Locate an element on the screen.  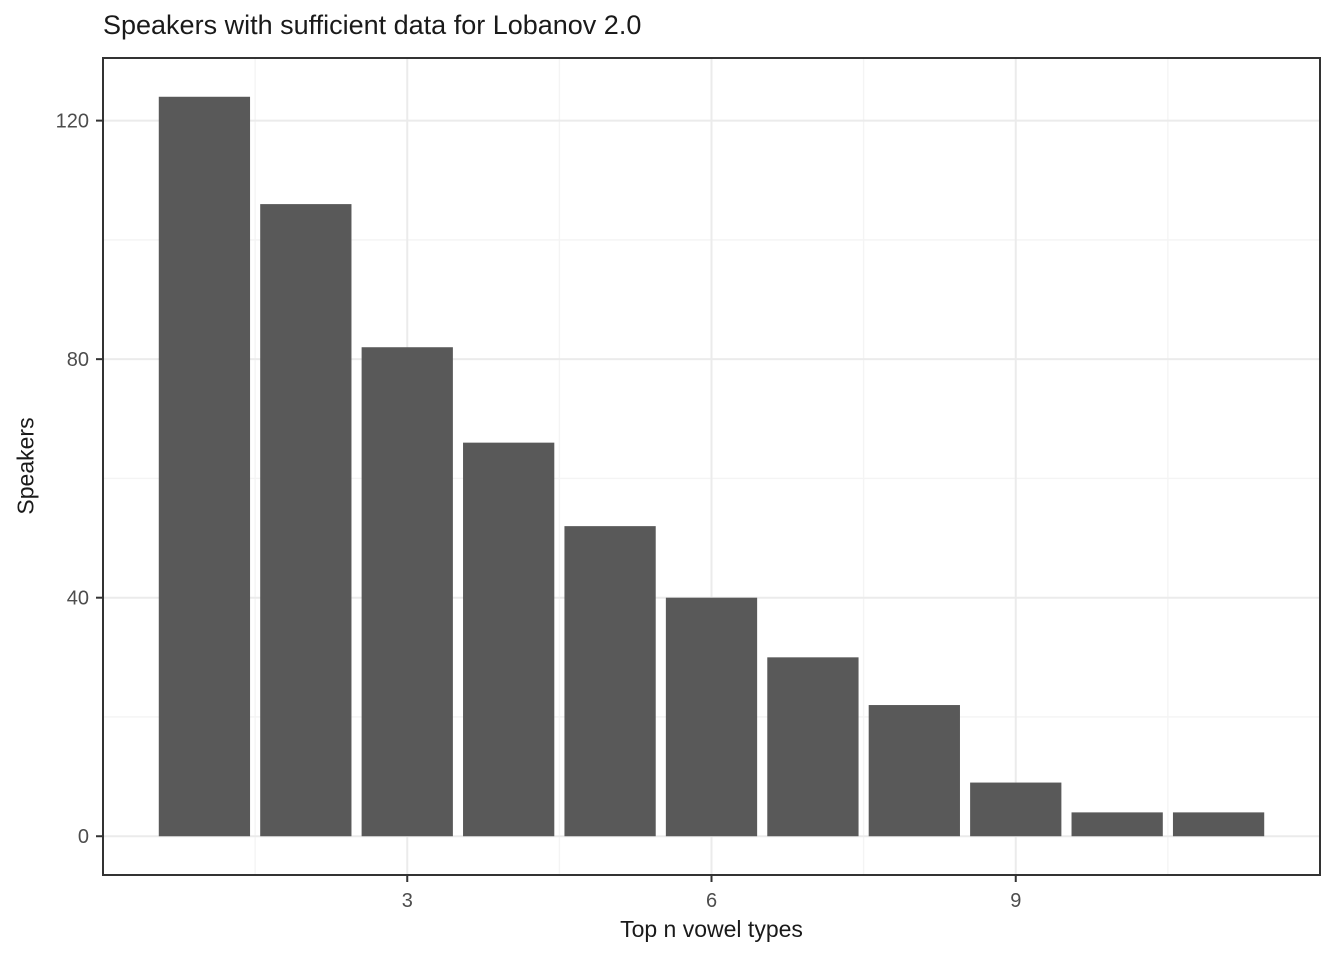
y-axis-title: Speakers is located at coordinates (25, 466).